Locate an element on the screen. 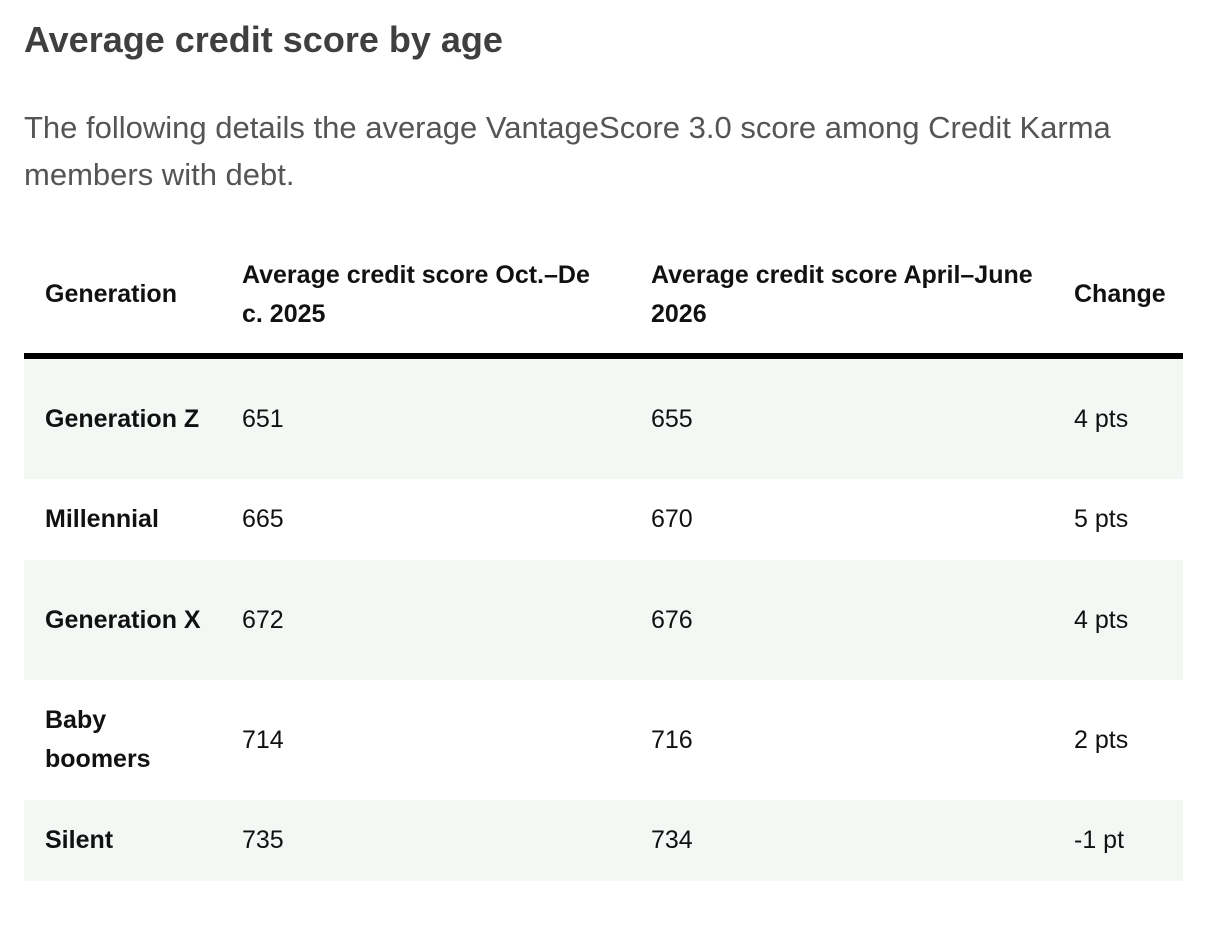  score-2025-cell: 714 is located at coordinates (263, 739).